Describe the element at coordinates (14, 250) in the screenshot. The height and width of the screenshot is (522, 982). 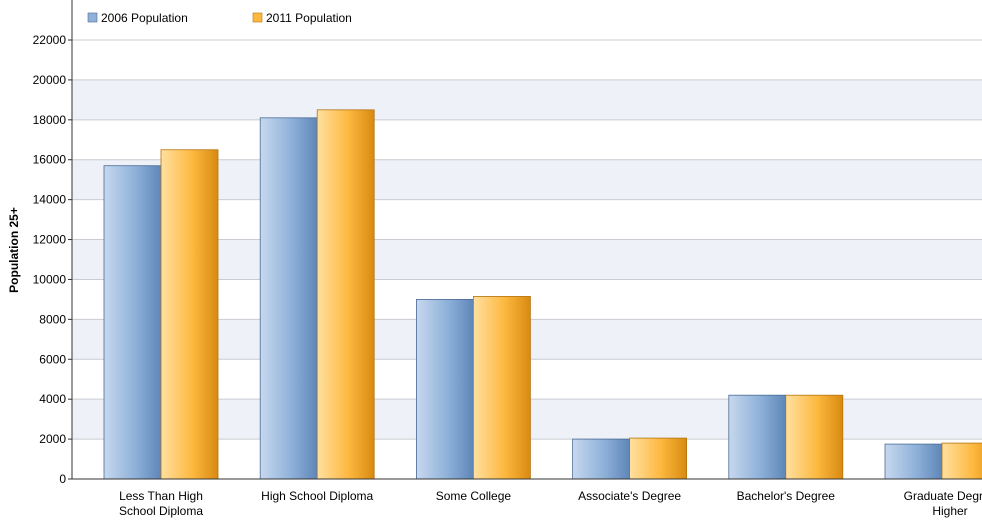
I see `y-axis-title: Population 25+` at that location.